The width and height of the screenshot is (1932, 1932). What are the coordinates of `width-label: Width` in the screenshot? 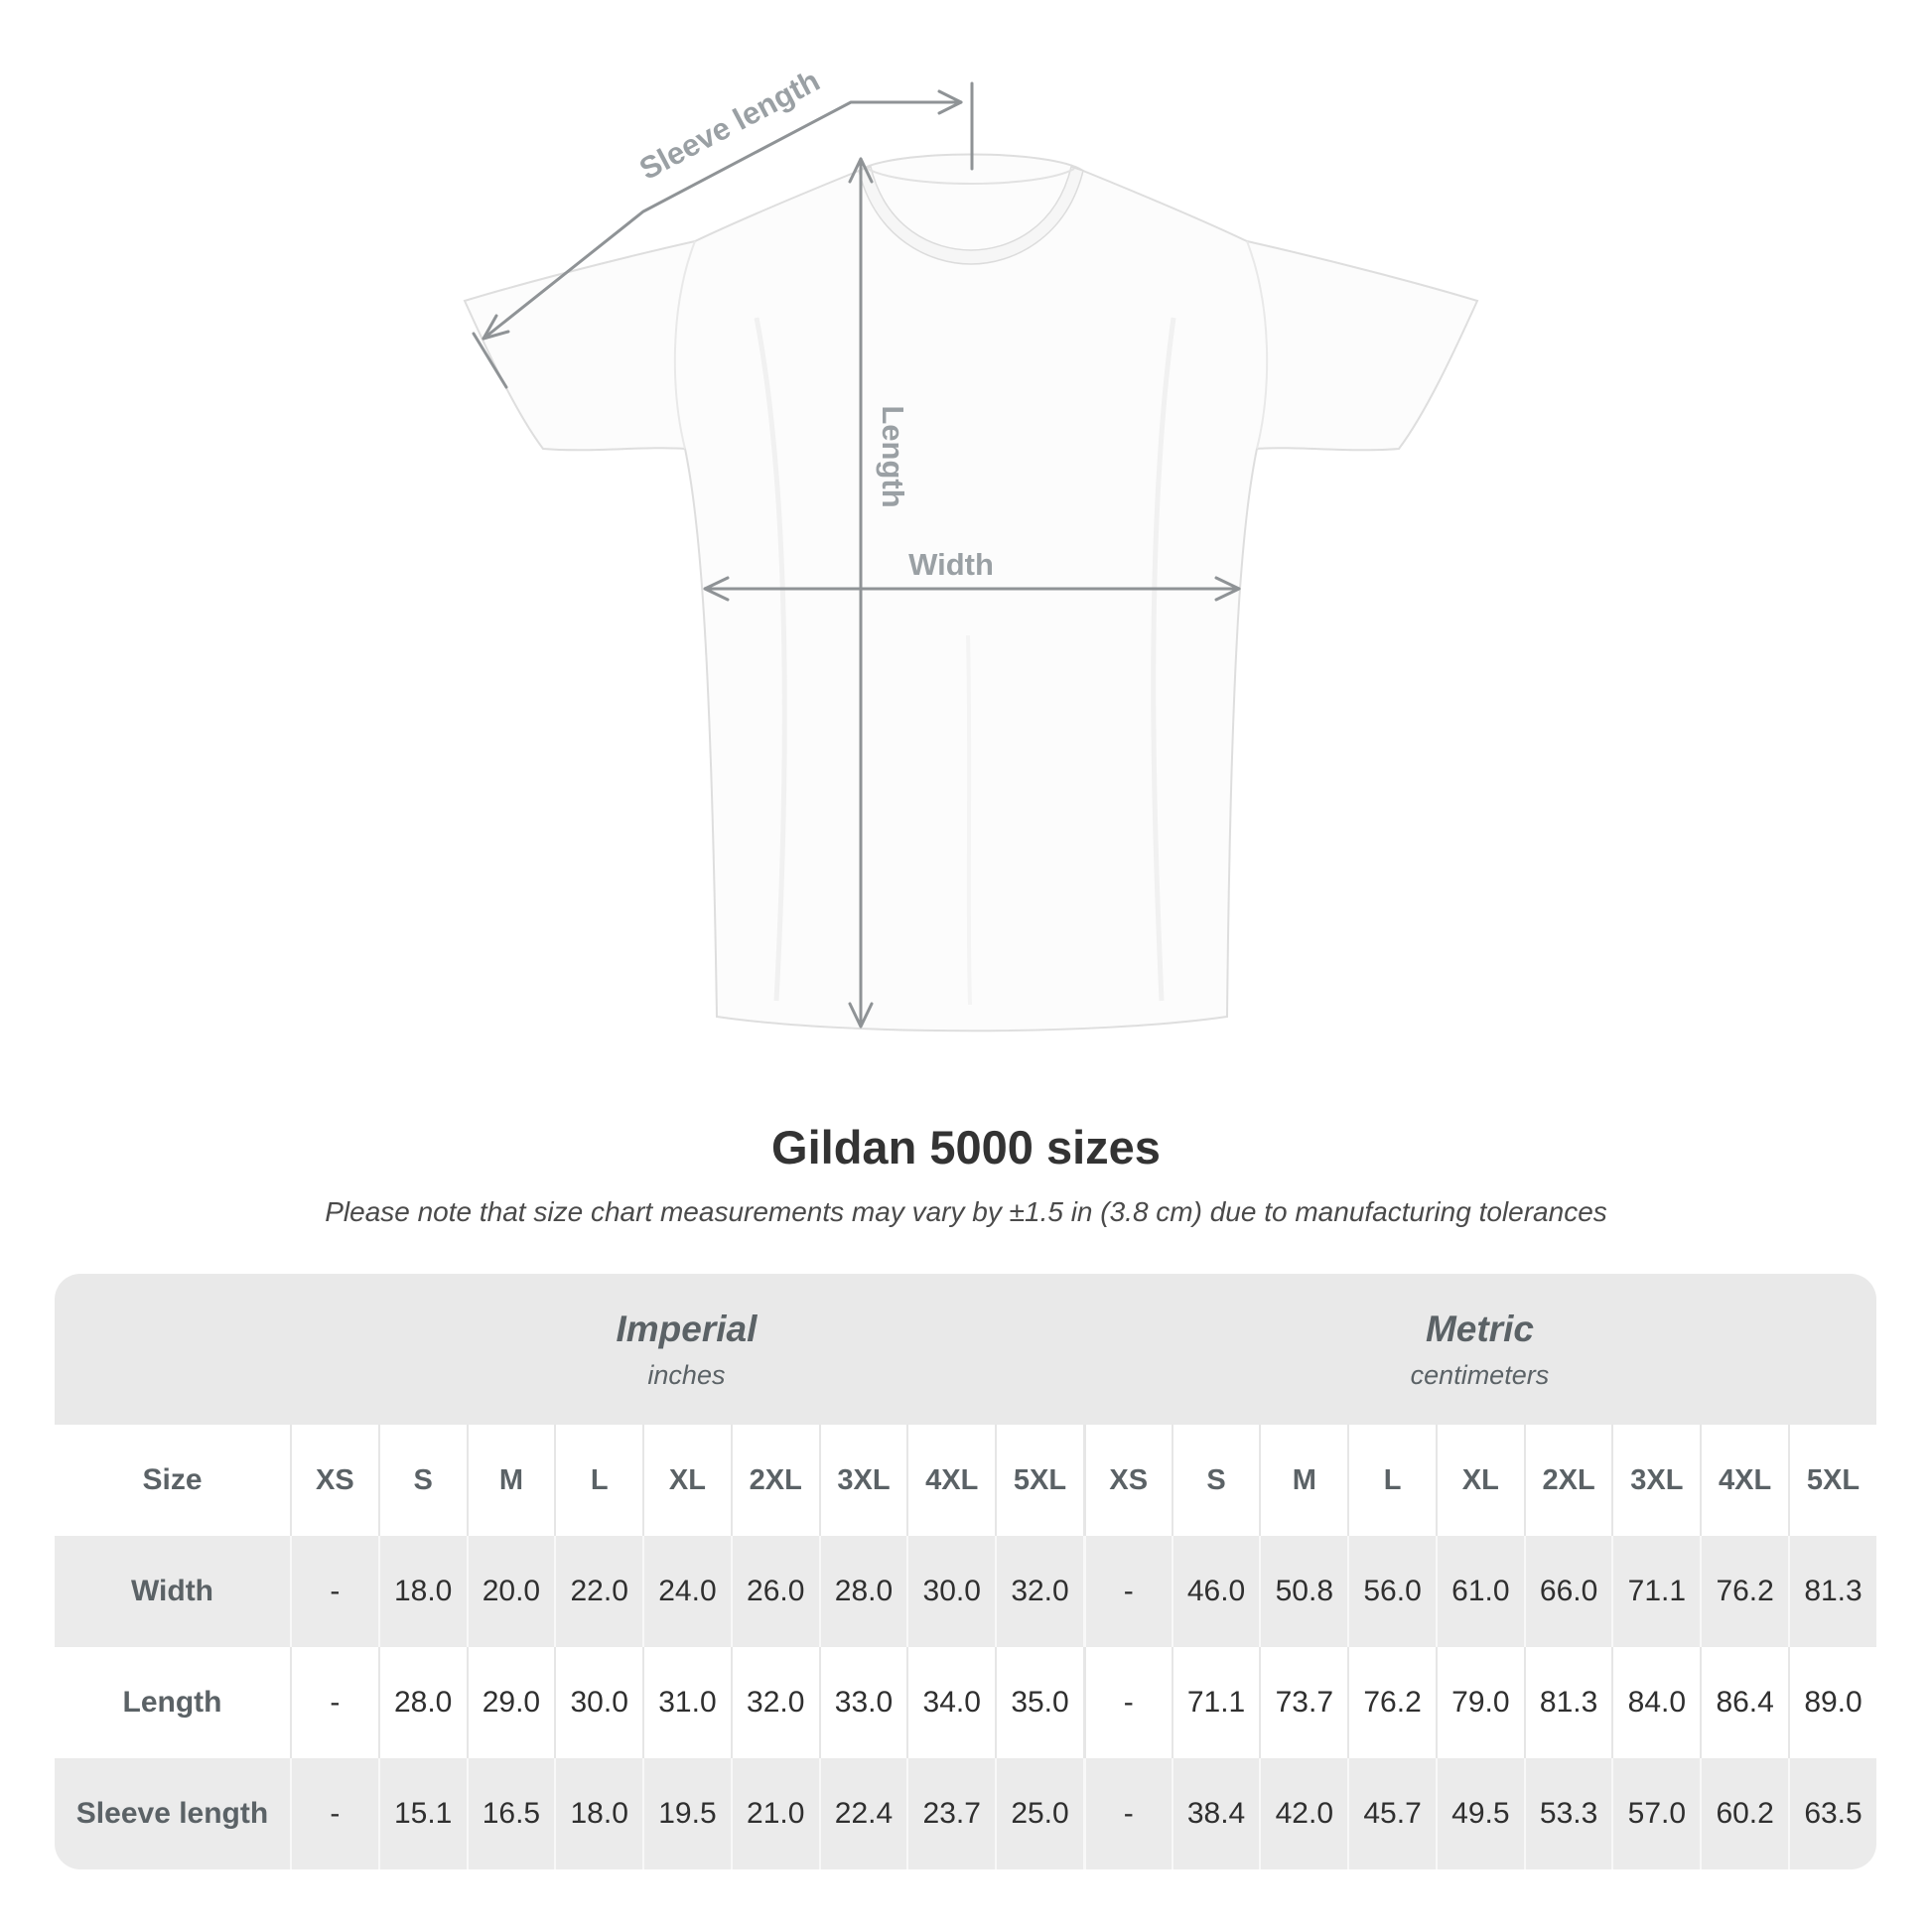 It's located at (951, 565).